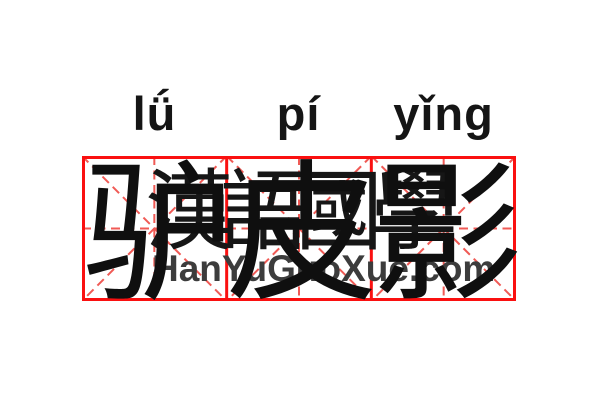  I want to click on hanzi-character-1: 驴, so click(158, 234).